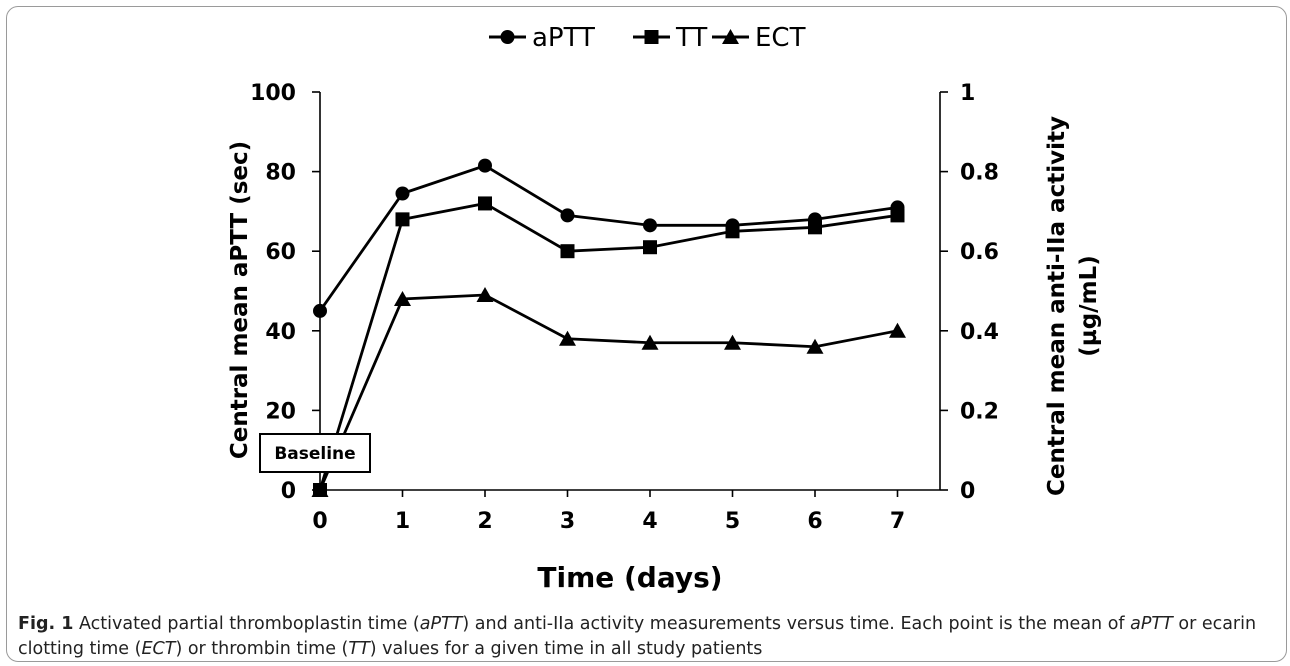 Image resolution: width=1290 pixels, height=666 pixels. I want to click on y-axis-title-left: Central mean aPTT (sec), so click(240, 300).